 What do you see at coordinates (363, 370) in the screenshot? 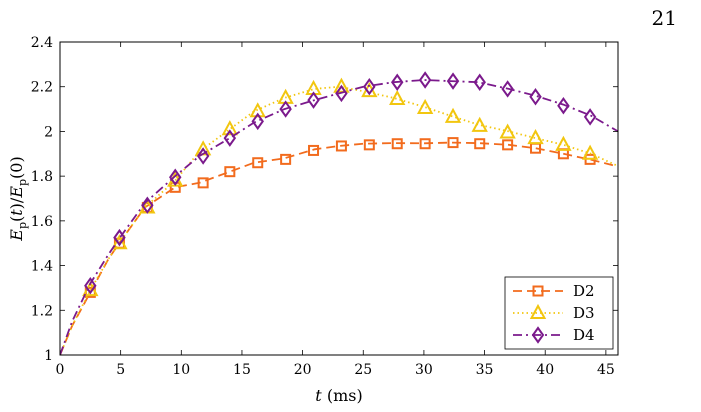
I see `x-tick-label: 25` at bounding box center [363, 370].